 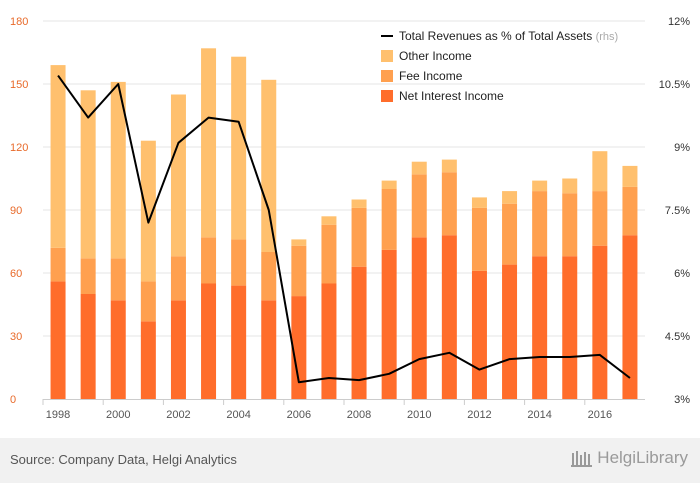 What do you see at coordinates (679, 22) in the screenshot?
I see `y-right-tick-label: 12%` at bounding box center [679, 22].